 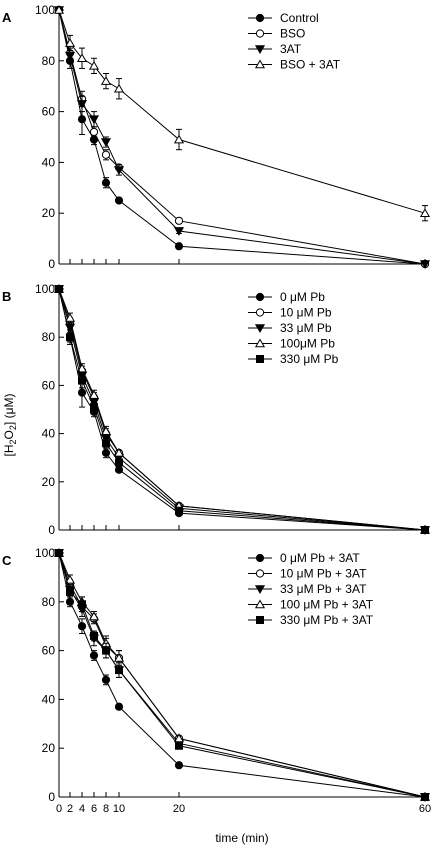 I want to click on x-tick-label: 2, so click(x=70, y=809).